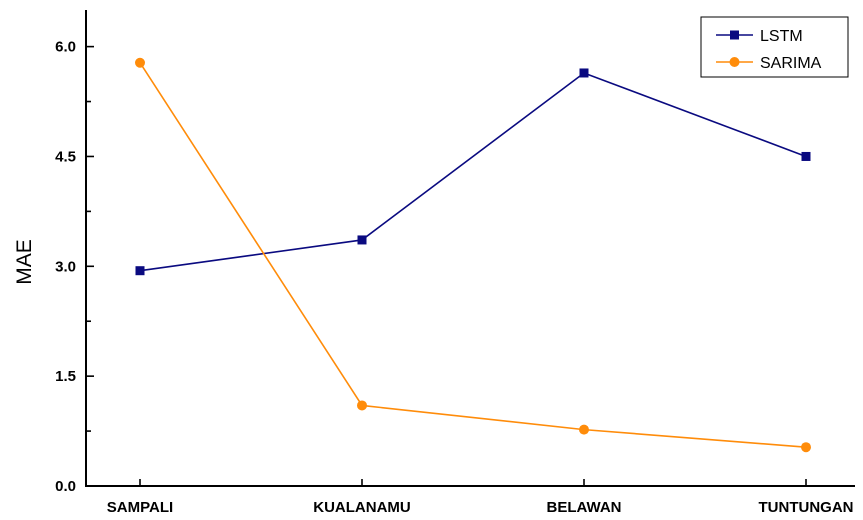 The image size is (863, 520). I want to click on x-axis-ticks: SAMPALI KUALANAMU BELAWAN TUNTUNGAN, so click(480, 497).